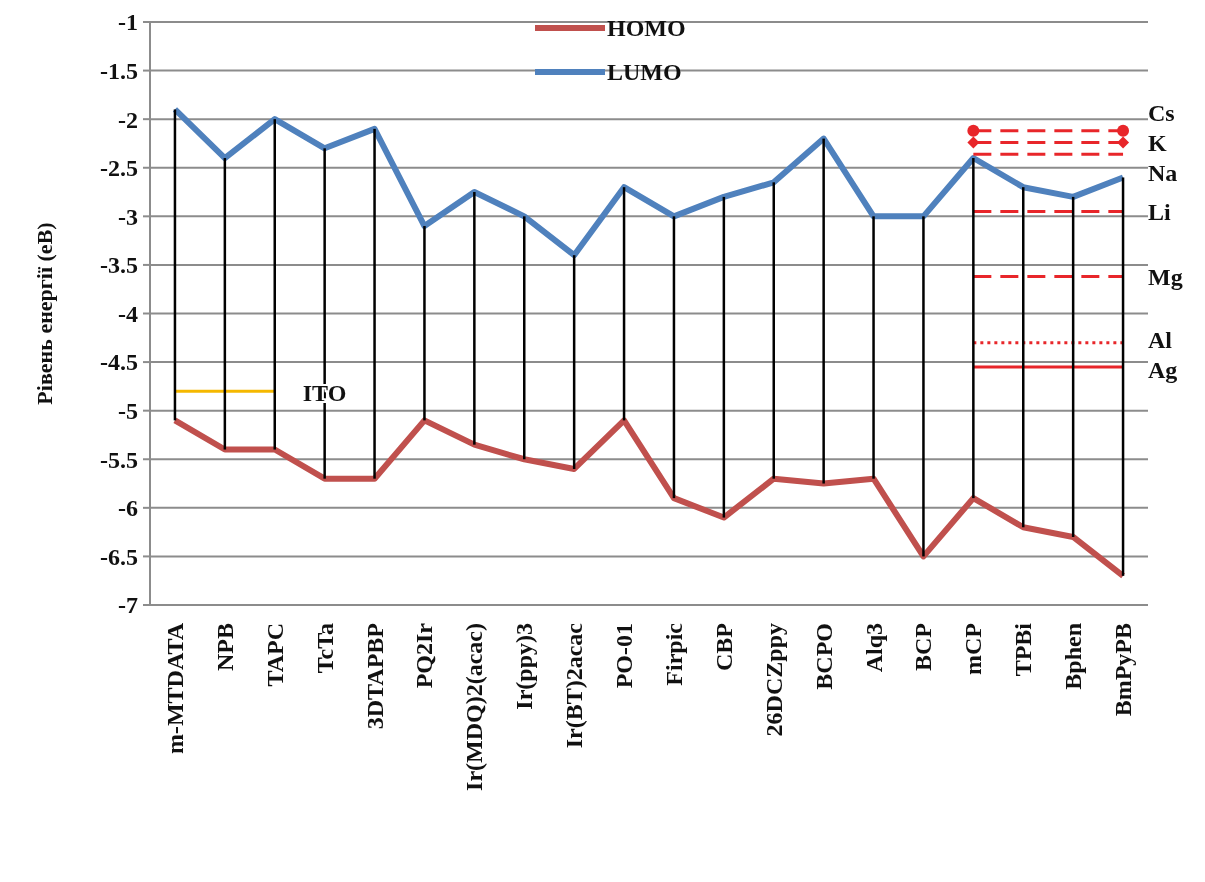 The width and height of the screenshot is (1205, 882). I want to click on x-tick-label: PO-01, so click(624, 656).